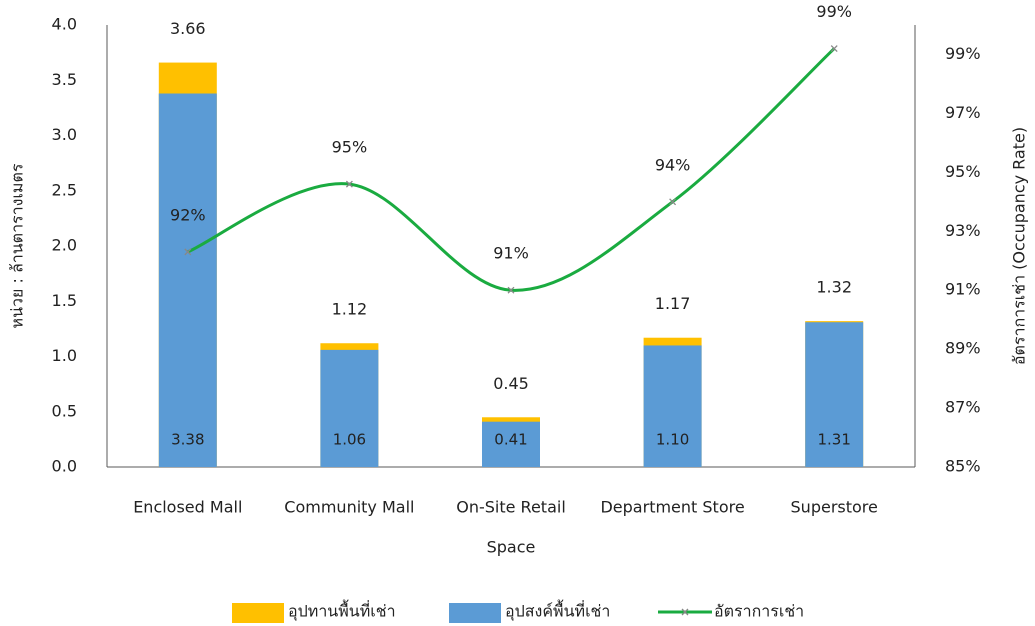 This screenshot has width=1035, height=626. What do you see at coordinates (64, 24) in the screenshot?
I see `y-tick-label: 4.0` at bounding box center [64, 24].